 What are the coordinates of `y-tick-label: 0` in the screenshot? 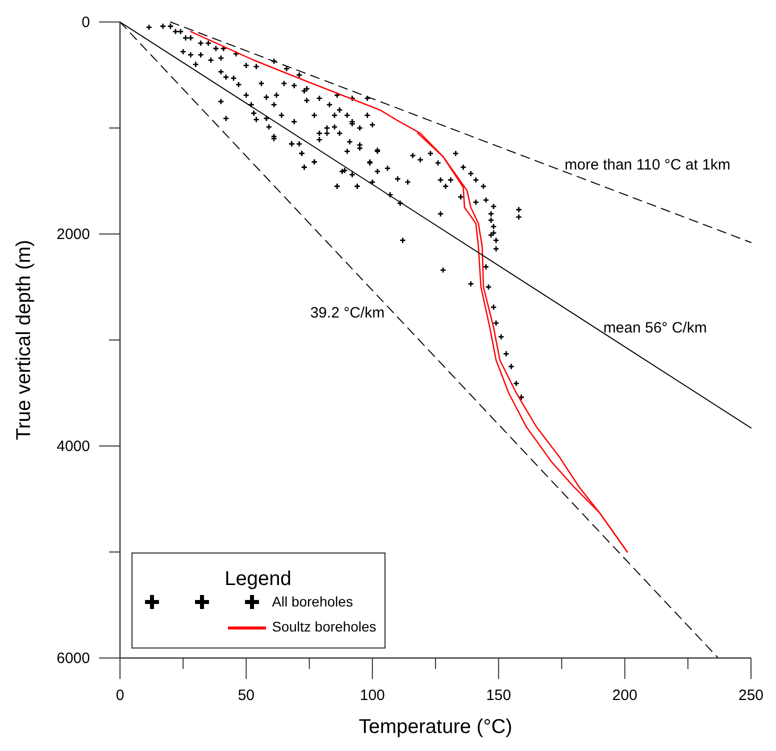 It's located at (86, 22).